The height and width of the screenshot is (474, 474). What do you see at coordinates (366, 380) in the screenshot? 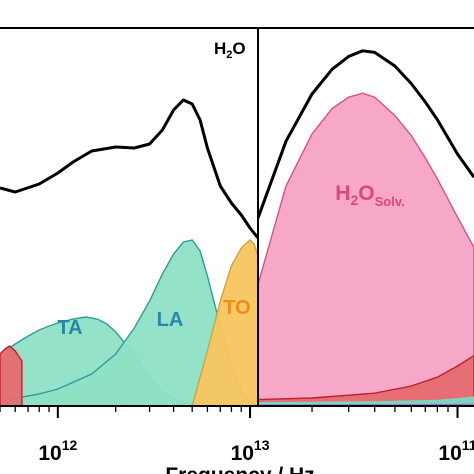
I see `right-series-unlabeled-1-area` at bounding box center [366, 380].